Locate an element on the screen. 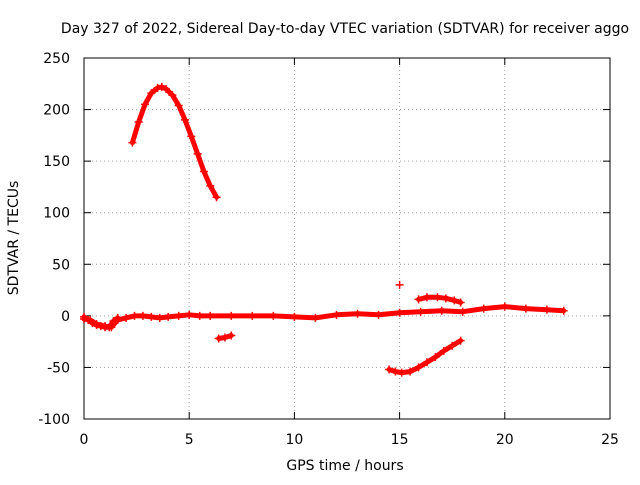 The height and width of the screenshot is (485, 640). series-trace-baseline is located at coordinates (324, 317).